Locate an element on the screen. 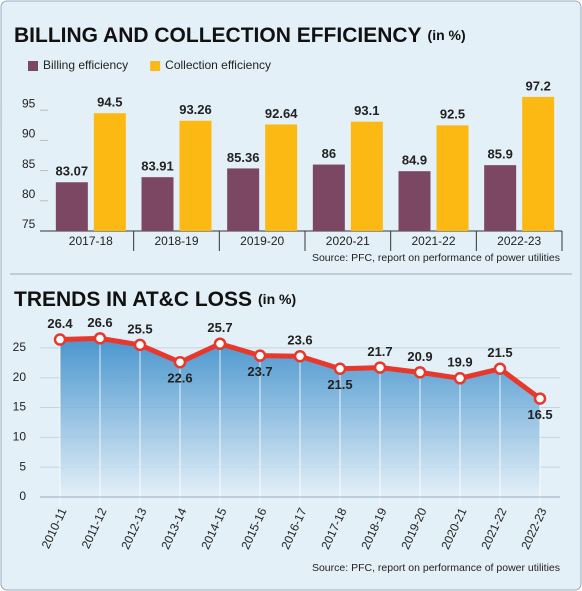 The width and height of the screenshot is (582, 591). x-tick-label: 2022-23 is located at coordinates (519, 241).